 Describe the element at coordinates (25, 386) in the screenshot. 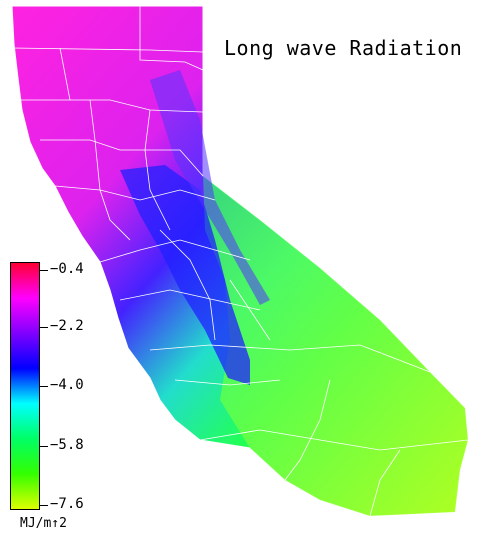

I see `legend-colorbar` at that location.